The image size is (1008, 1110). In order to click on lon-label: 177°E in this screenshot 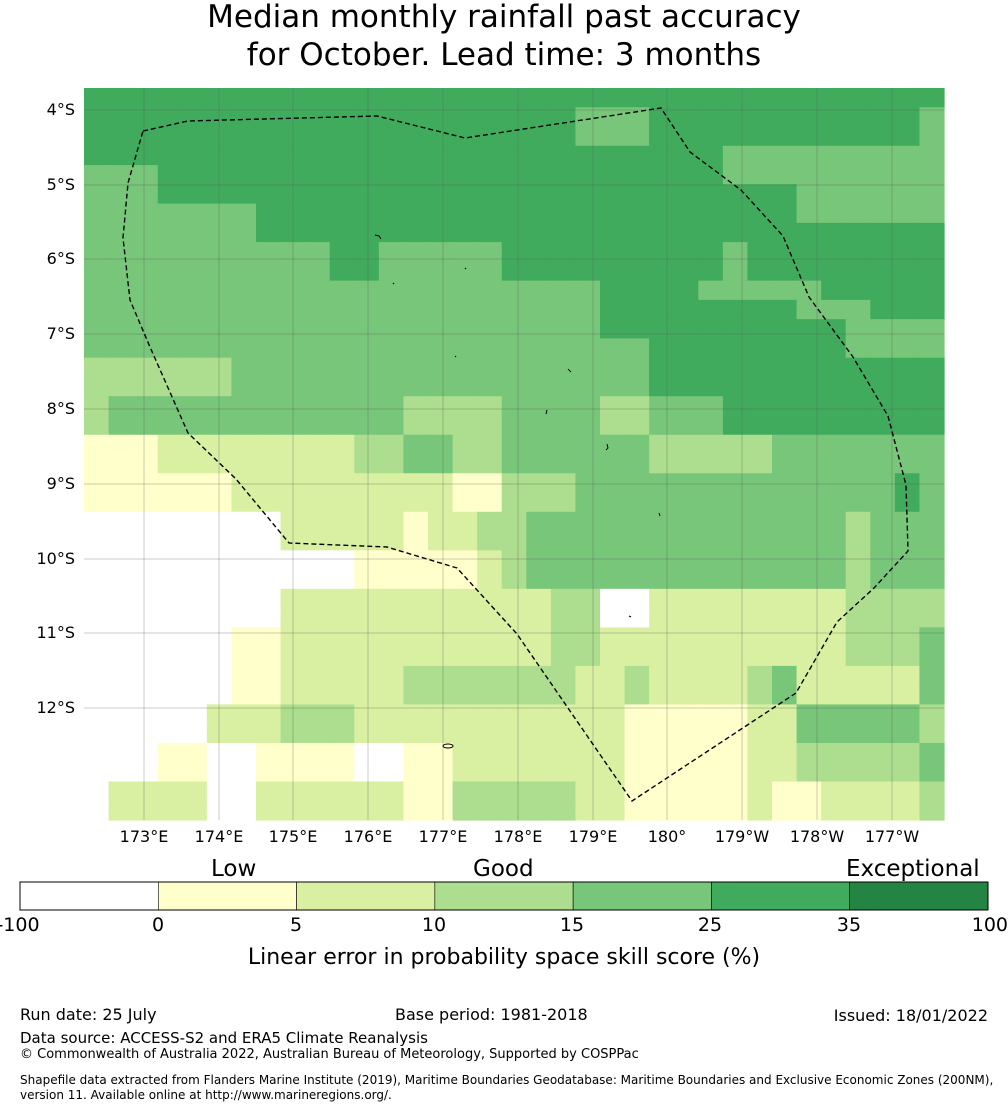, I will do `click(443, 836)`.